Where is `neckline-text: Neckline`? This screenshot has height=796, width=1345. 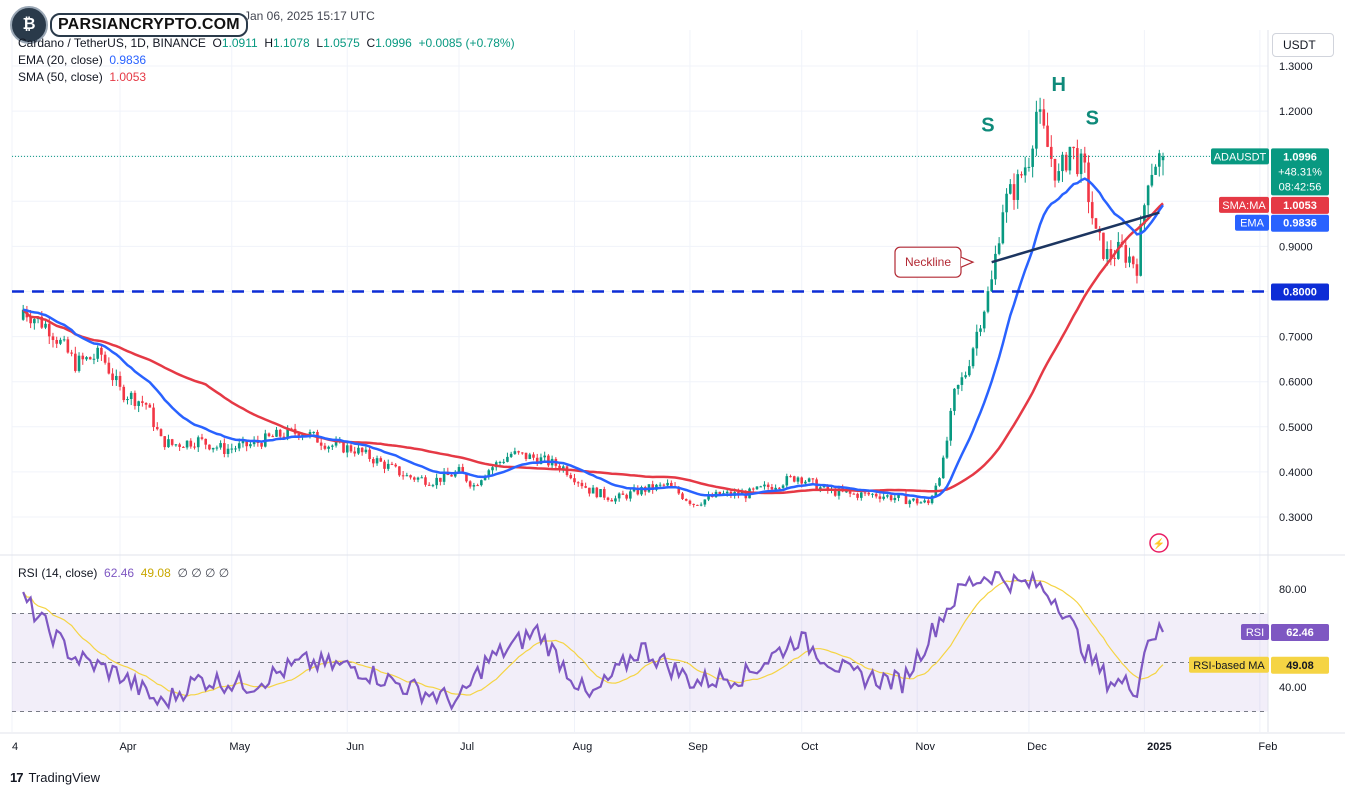
neckline-text: Neckline is located at coordinates (928, 262).